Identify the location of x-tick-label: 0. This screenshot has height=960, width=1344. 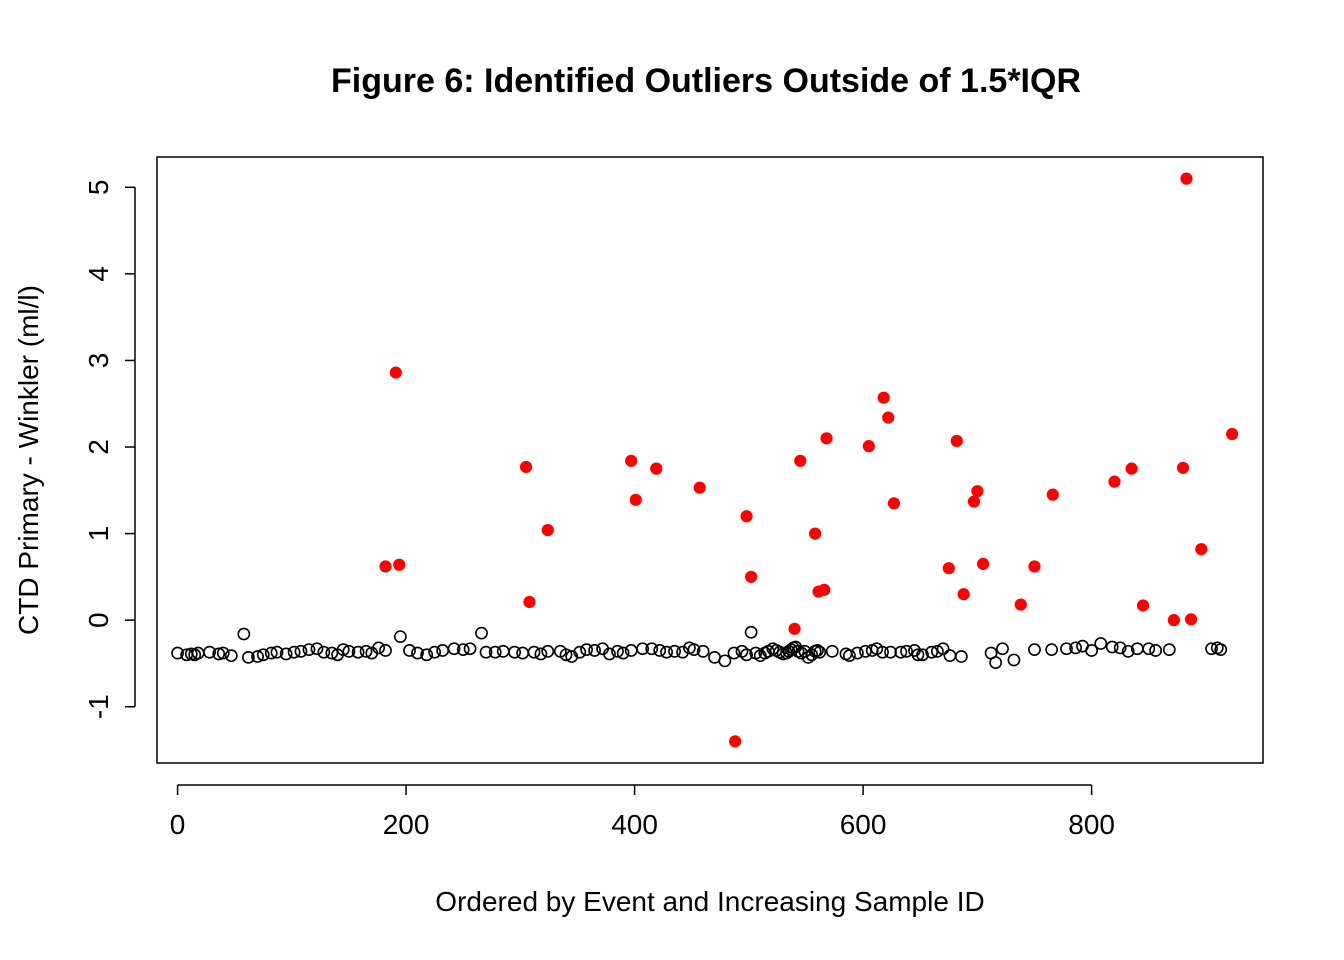
(178, 824).